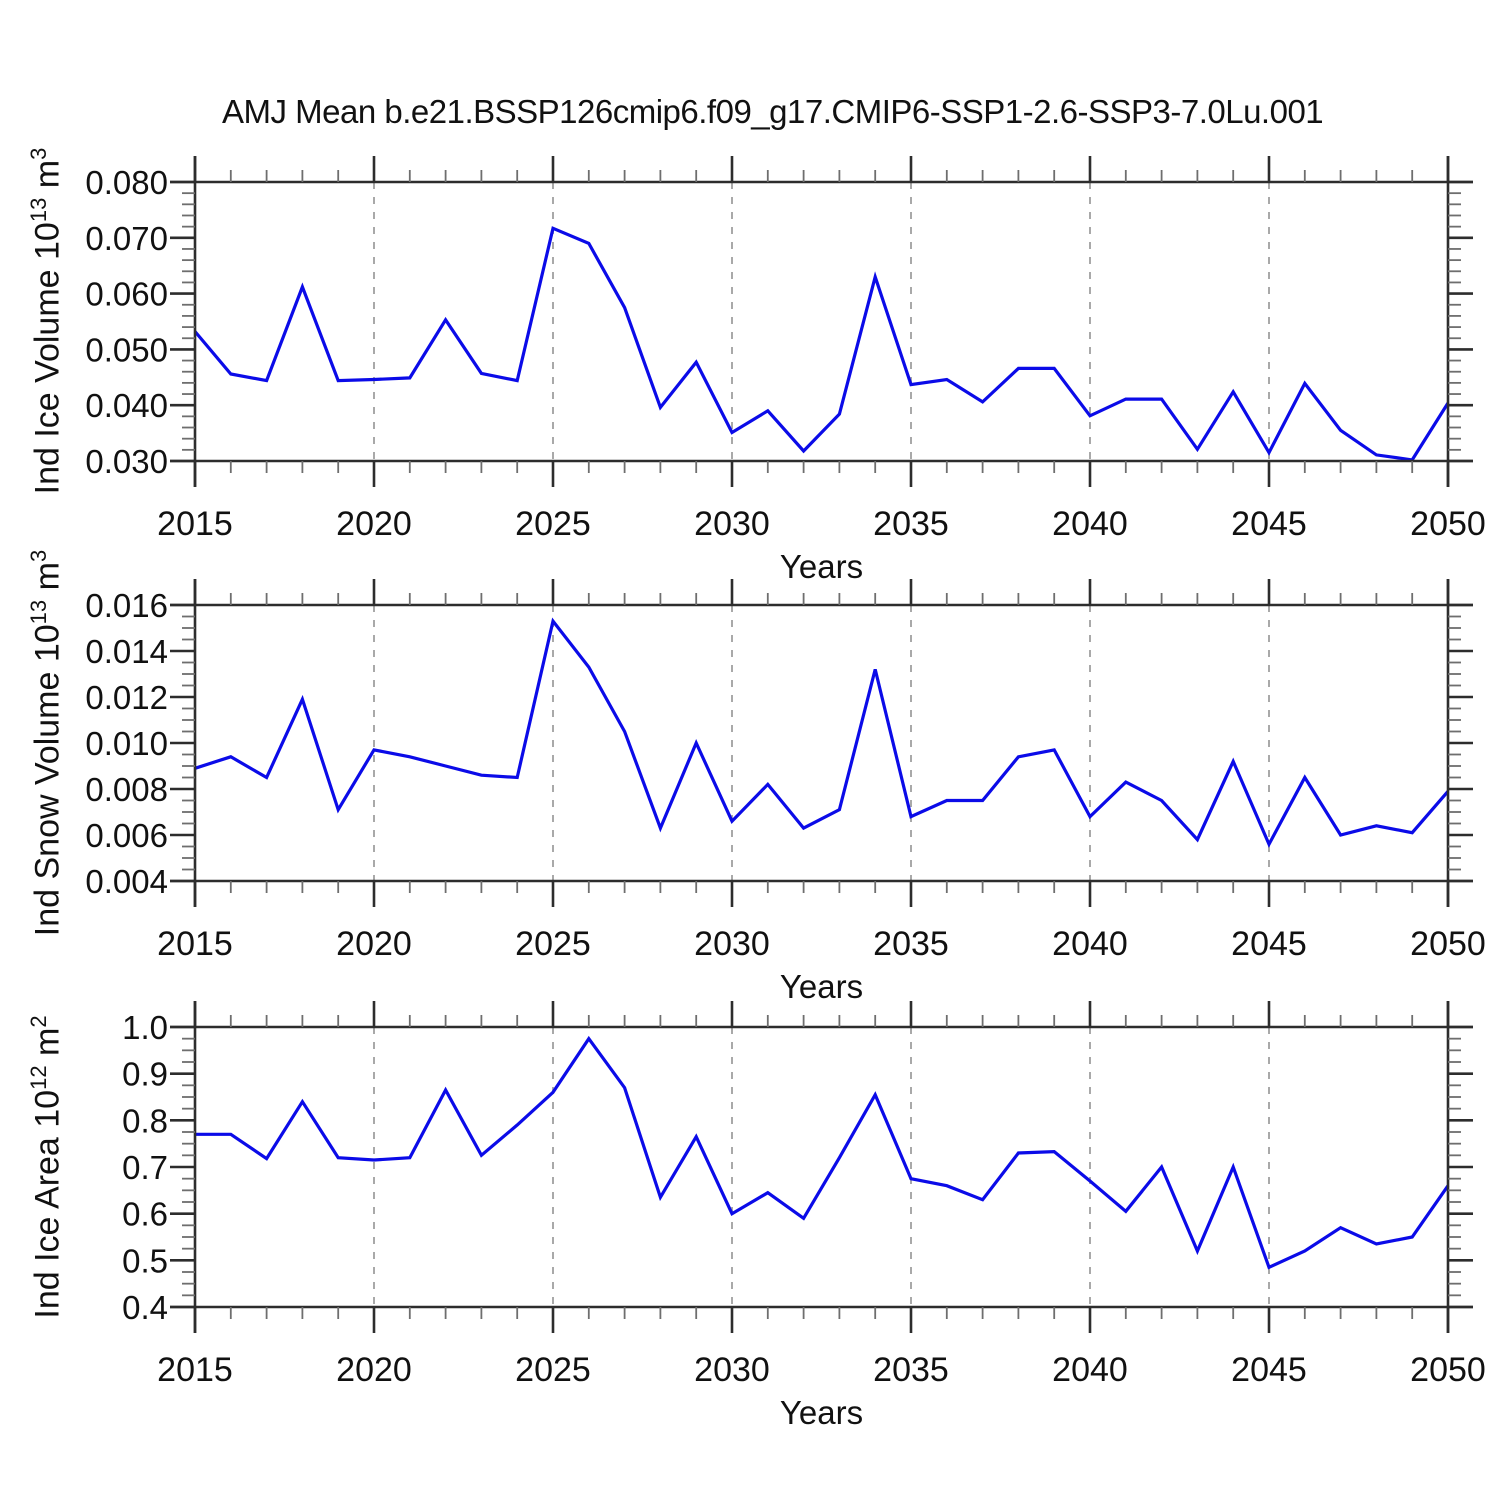  Describe the element at coordinates (126, 743) in the screenshot. I see `y-tick-label: 0.010` at that location.